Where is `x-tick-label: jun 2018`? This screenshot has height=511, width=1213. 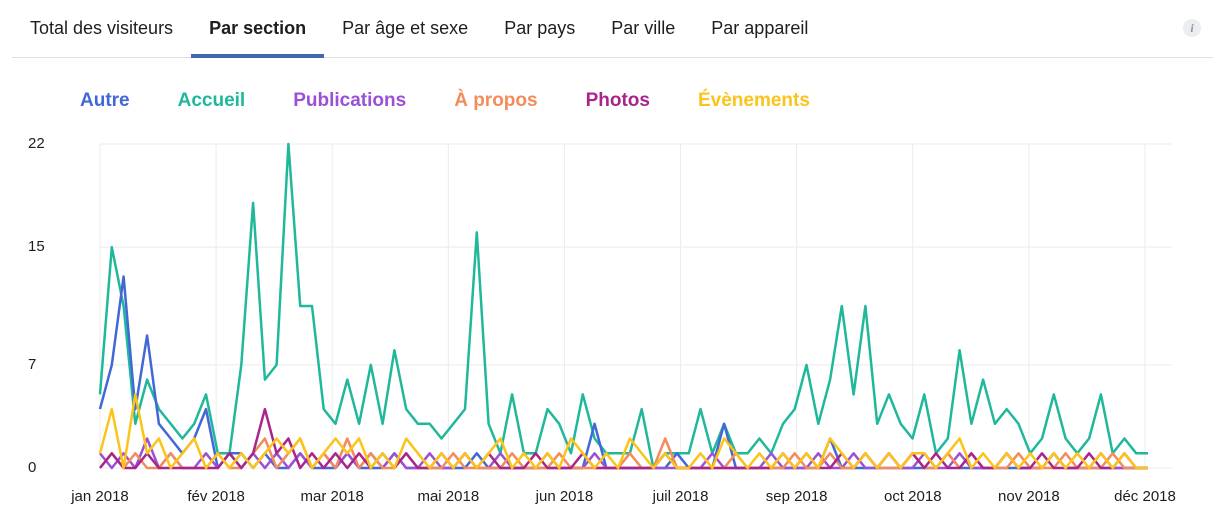 x-tick-label: jun 2018 is located at coordinates (564, 496).